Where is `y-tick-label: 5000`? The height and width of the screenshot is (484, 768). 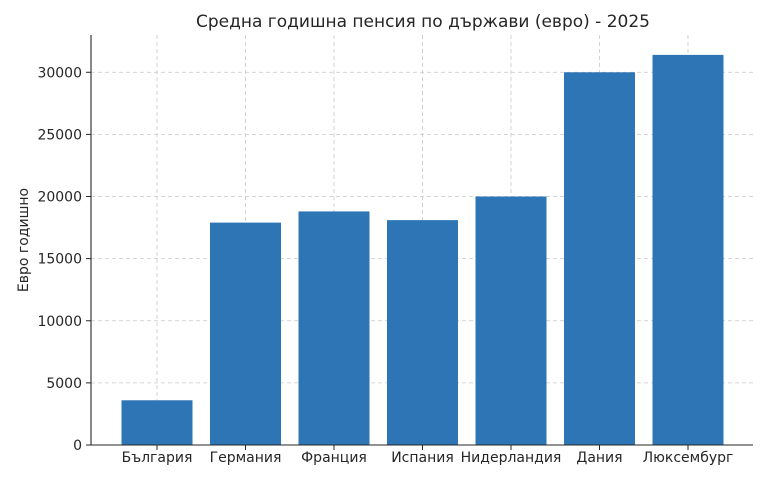
y-tick-label: 5000 is located at coordinates (64, 384).